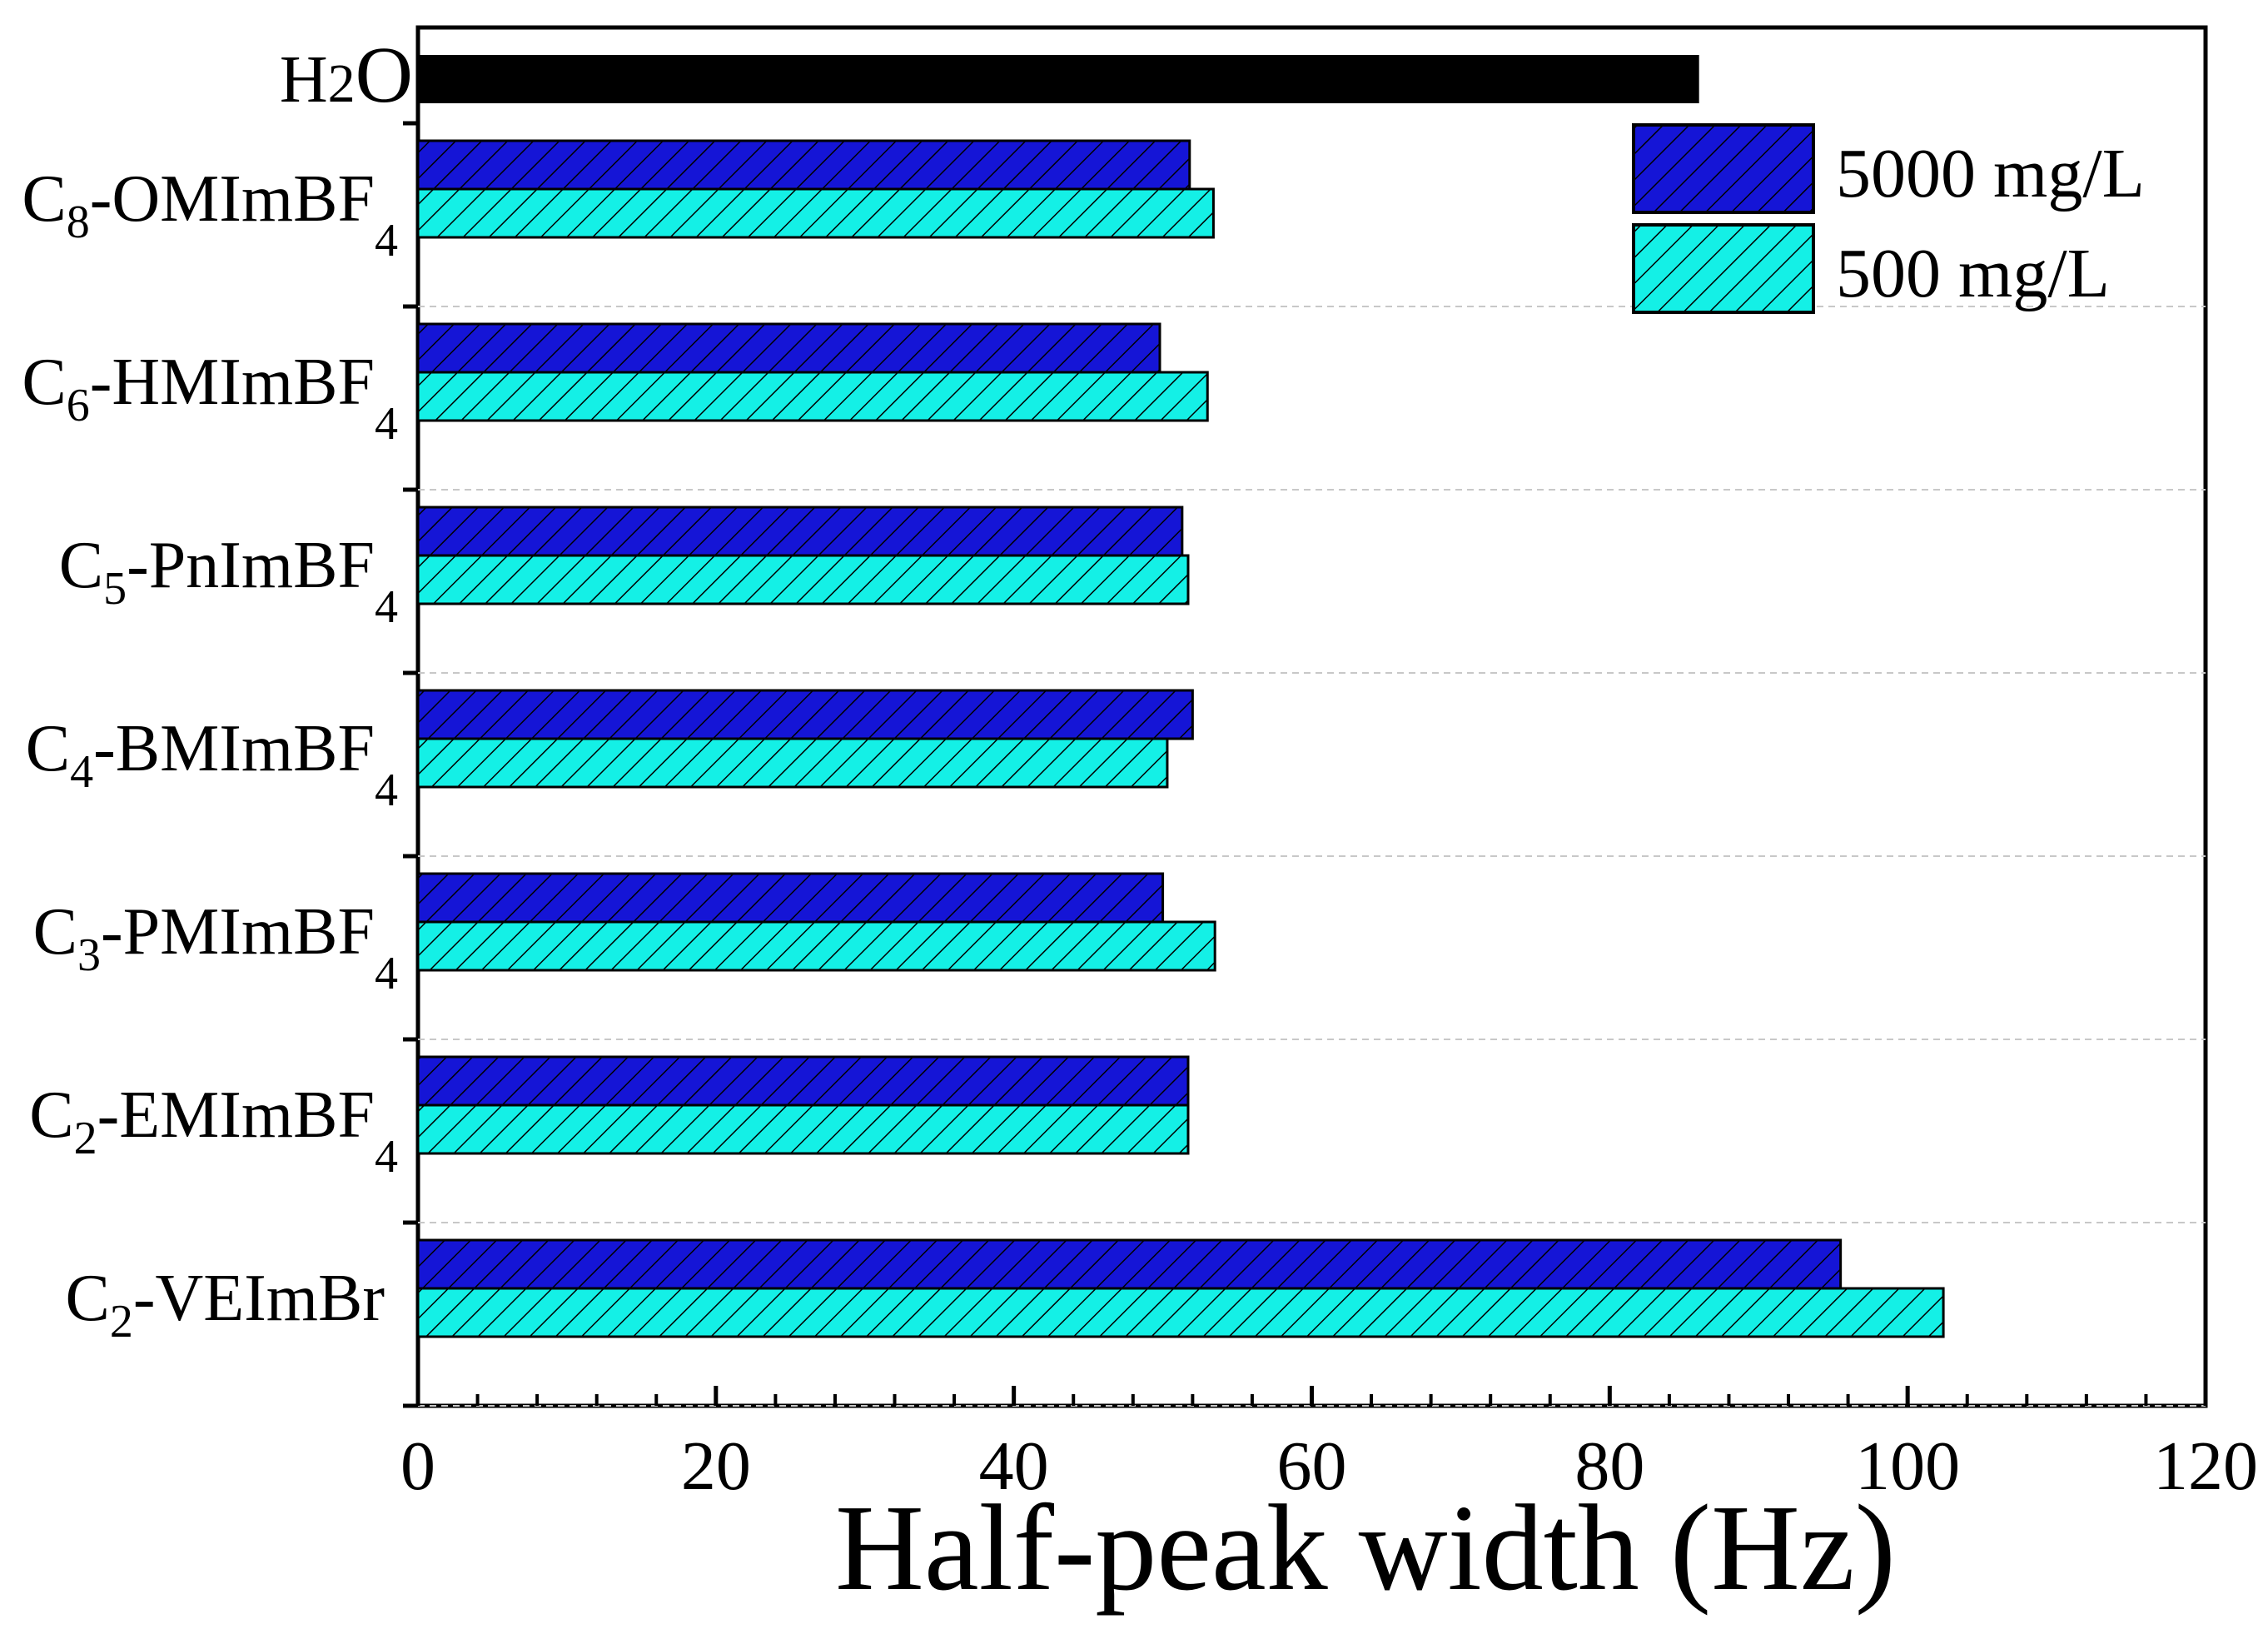 The height and width of the screenshot is (1639, 2268). Describe the element at coordinates (1908, 1466) in the screenshot. I see `x-tick-label-100: 100` at that location.